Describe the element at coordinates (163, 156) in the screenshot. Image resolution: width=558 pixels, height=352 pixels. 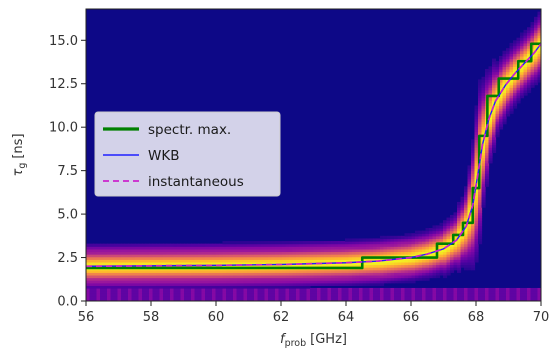
I see `legend-label-1: WKB` at that location.